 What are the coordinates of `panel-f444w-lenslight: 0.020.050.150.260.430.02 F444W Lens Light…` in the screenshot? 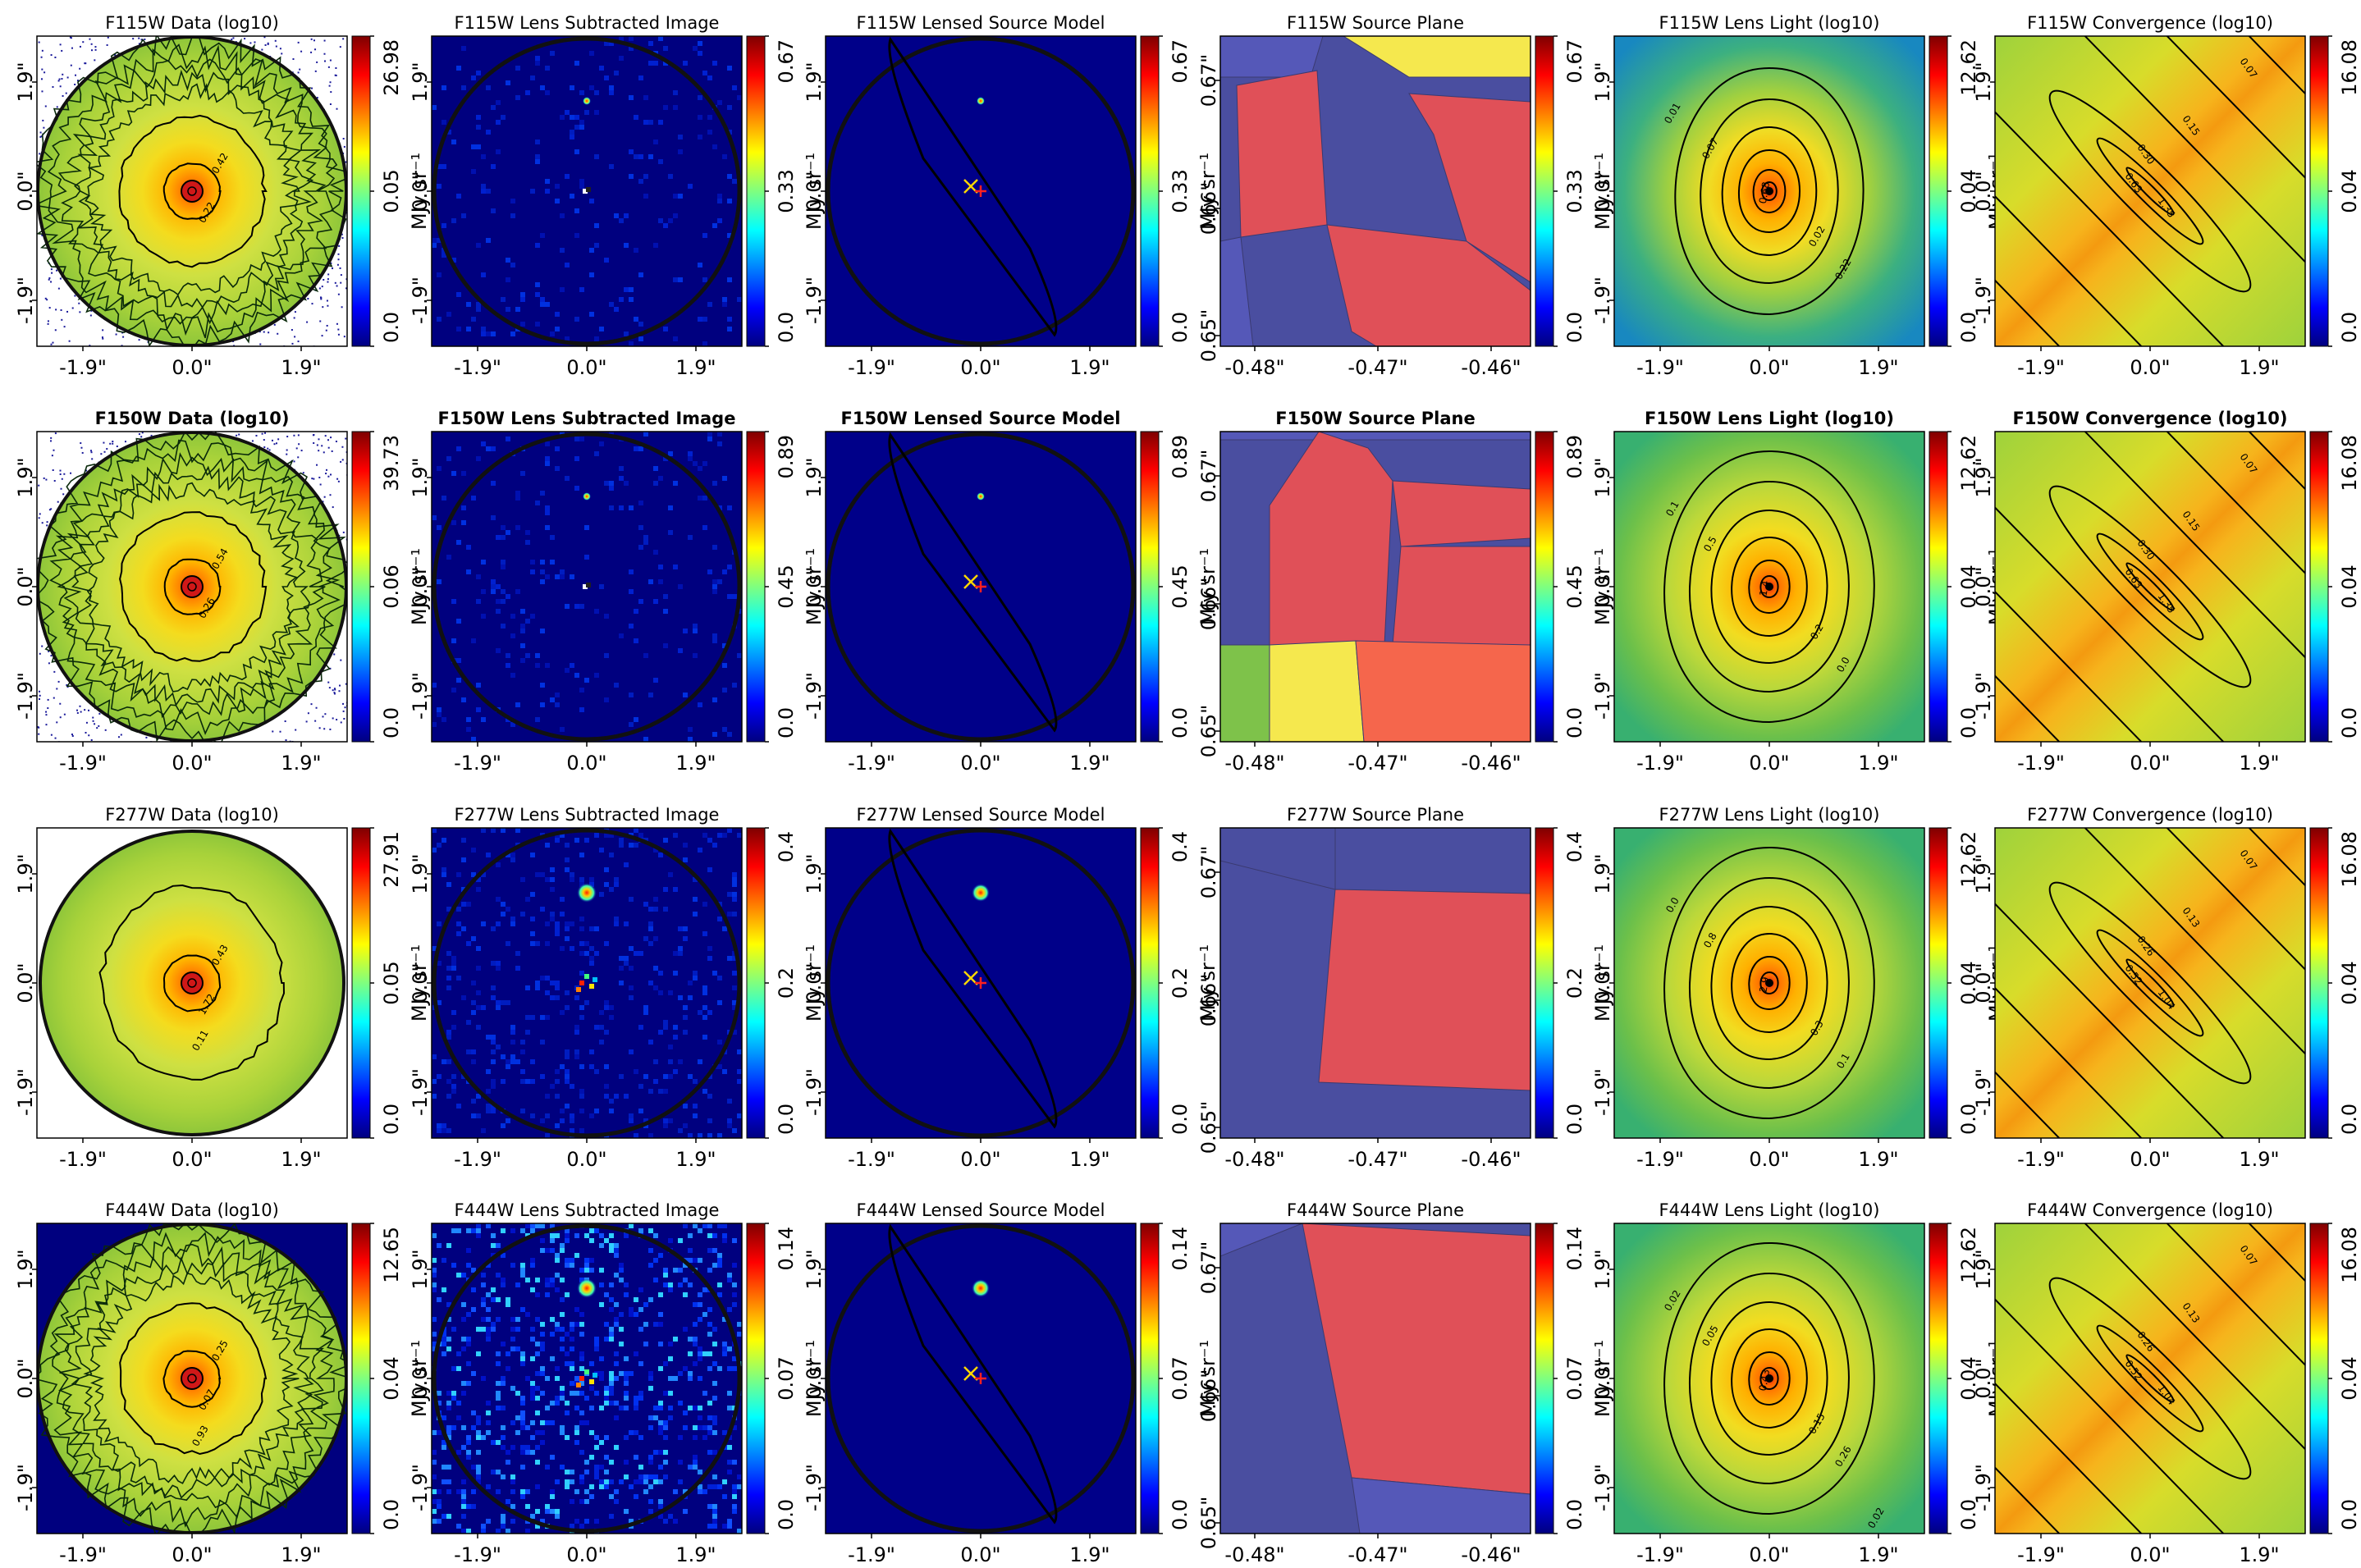 It's located at (1799, 1383).